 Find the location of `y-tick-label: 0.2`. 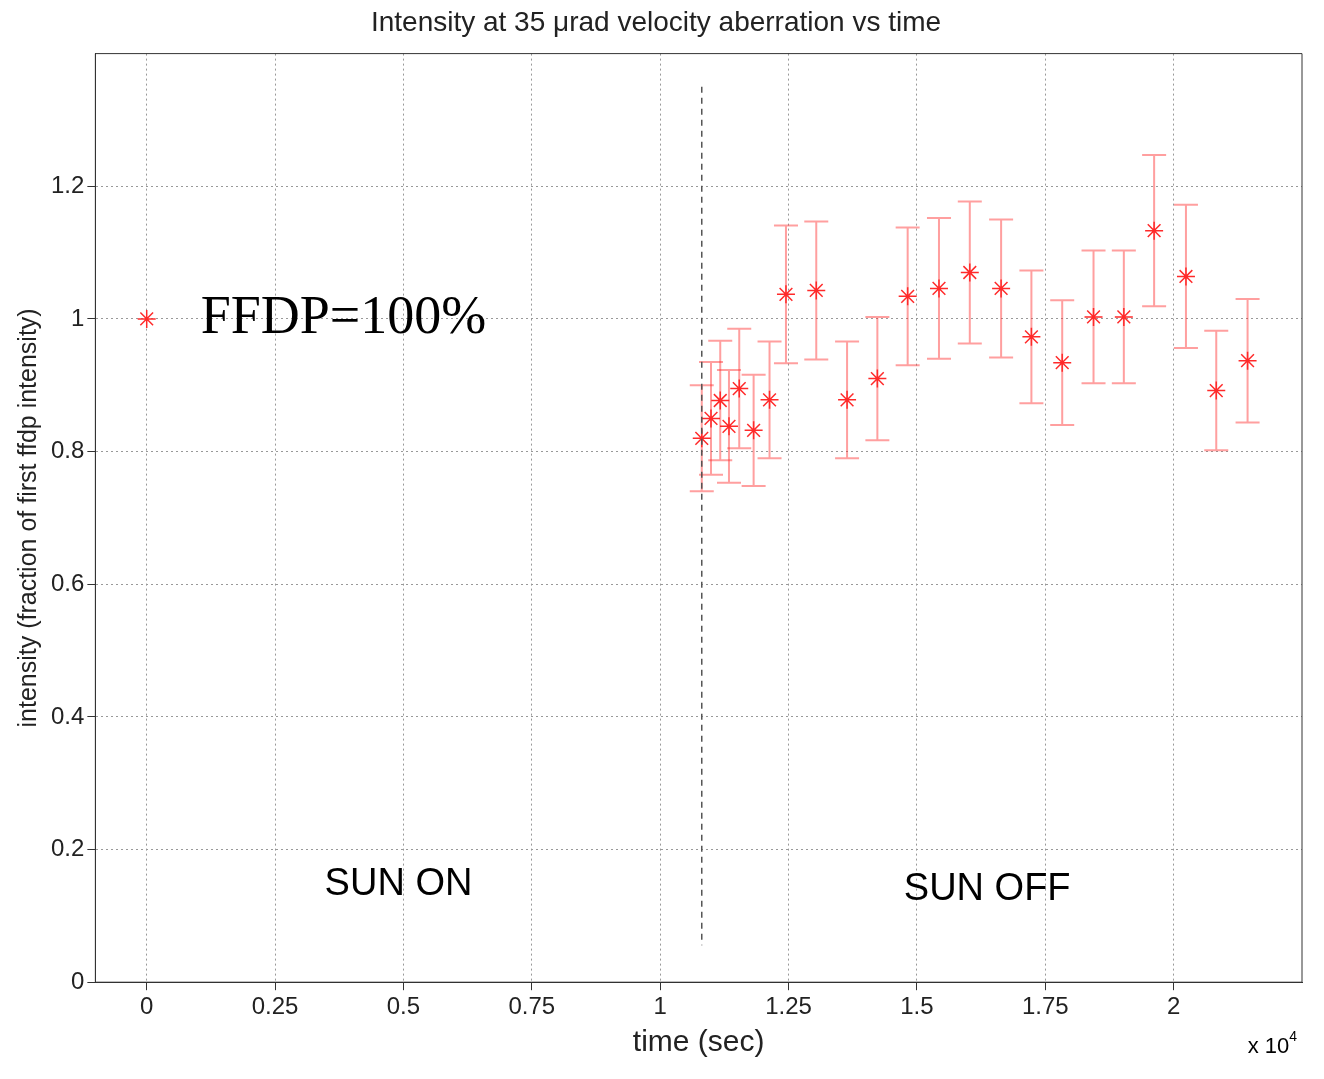

y-tick-label: 0.2 is located at coordinates (67, 848).